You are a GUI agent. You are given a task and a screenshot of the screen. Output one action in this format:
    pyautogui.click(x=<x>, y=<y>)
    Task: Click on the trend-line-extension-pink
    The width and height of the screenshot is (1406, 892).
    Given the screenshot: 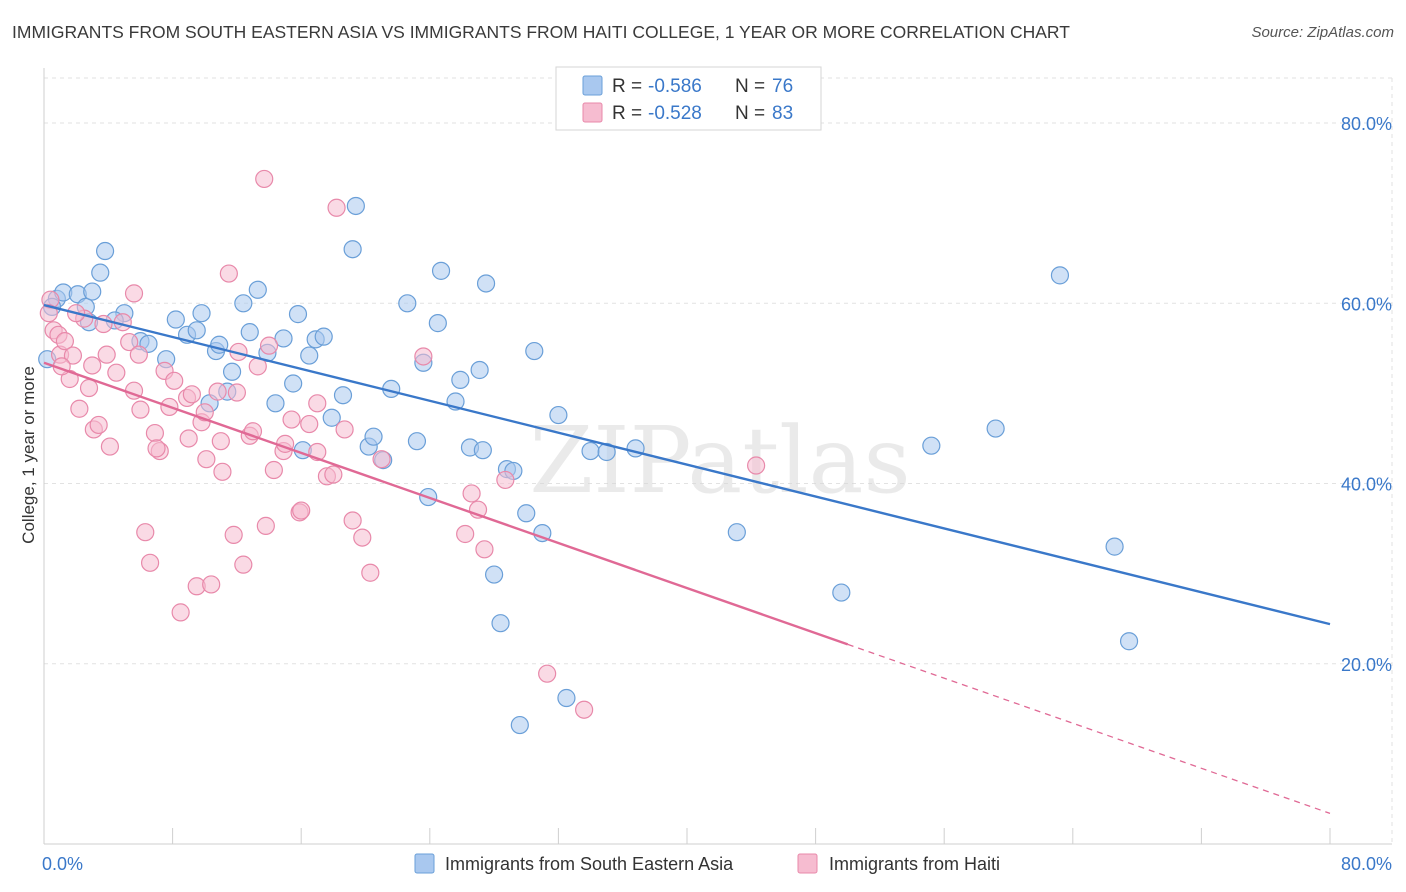 What is the action you would take?
    pyautogui.click(x=1089, y=728)
    